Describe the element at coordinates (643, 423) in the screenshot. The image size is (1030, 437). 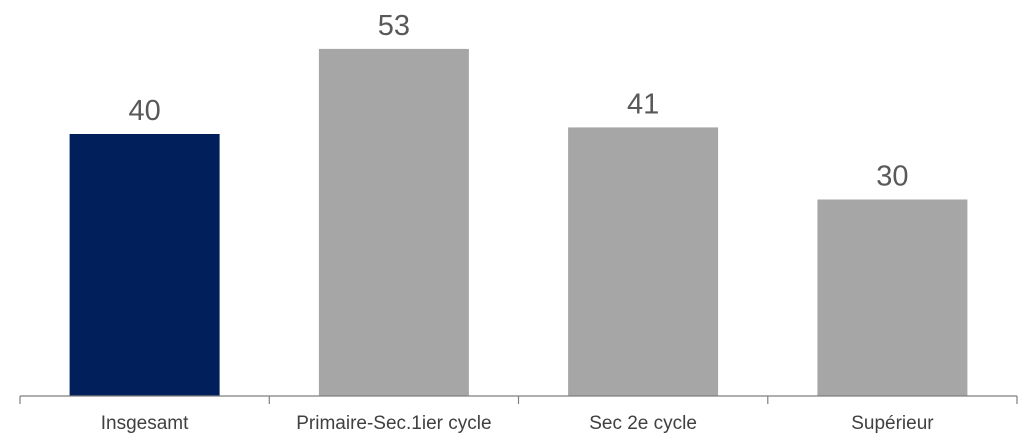
I see `x-tick-label-2: Sec 2e cycle` at that location.